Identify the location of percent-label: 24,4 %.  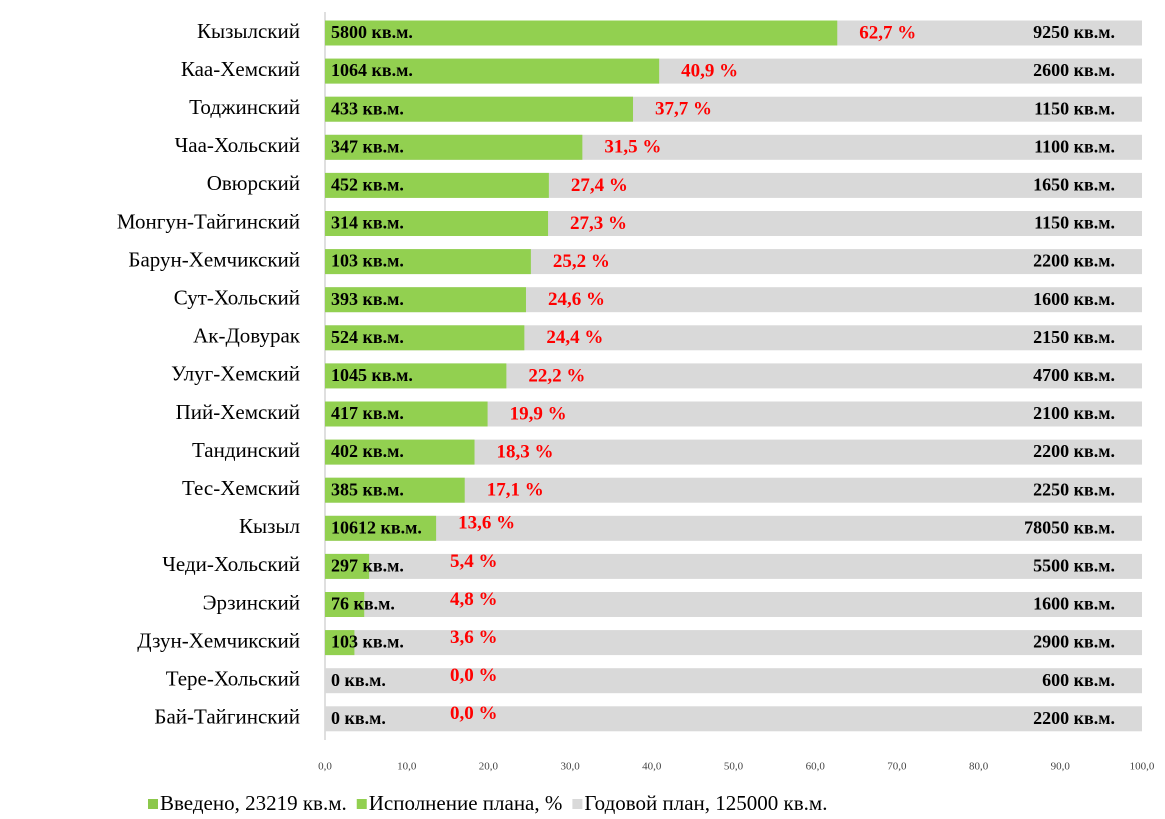
(574, 337).